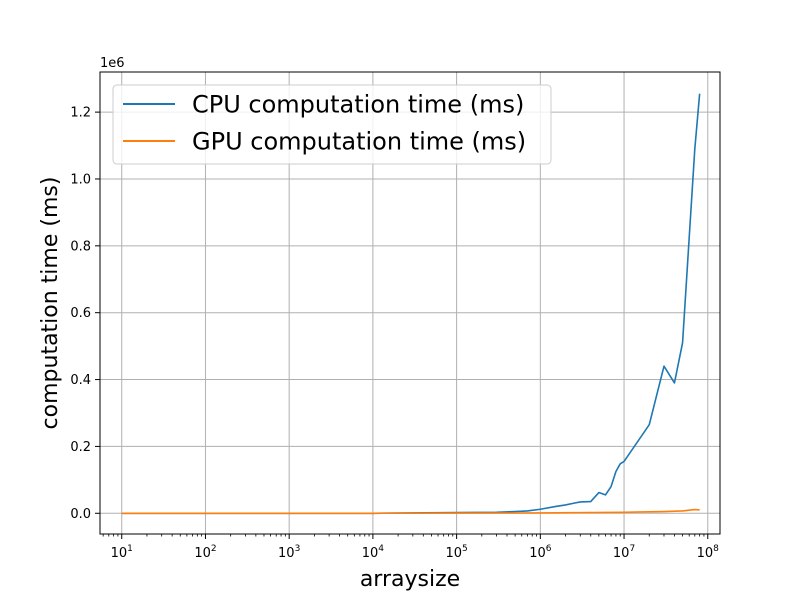  What do you see at coordinates (359, 142) in the screenshot?
I see `legend-entry: GPU computation time (ms)` at bounding box center [359, 142].